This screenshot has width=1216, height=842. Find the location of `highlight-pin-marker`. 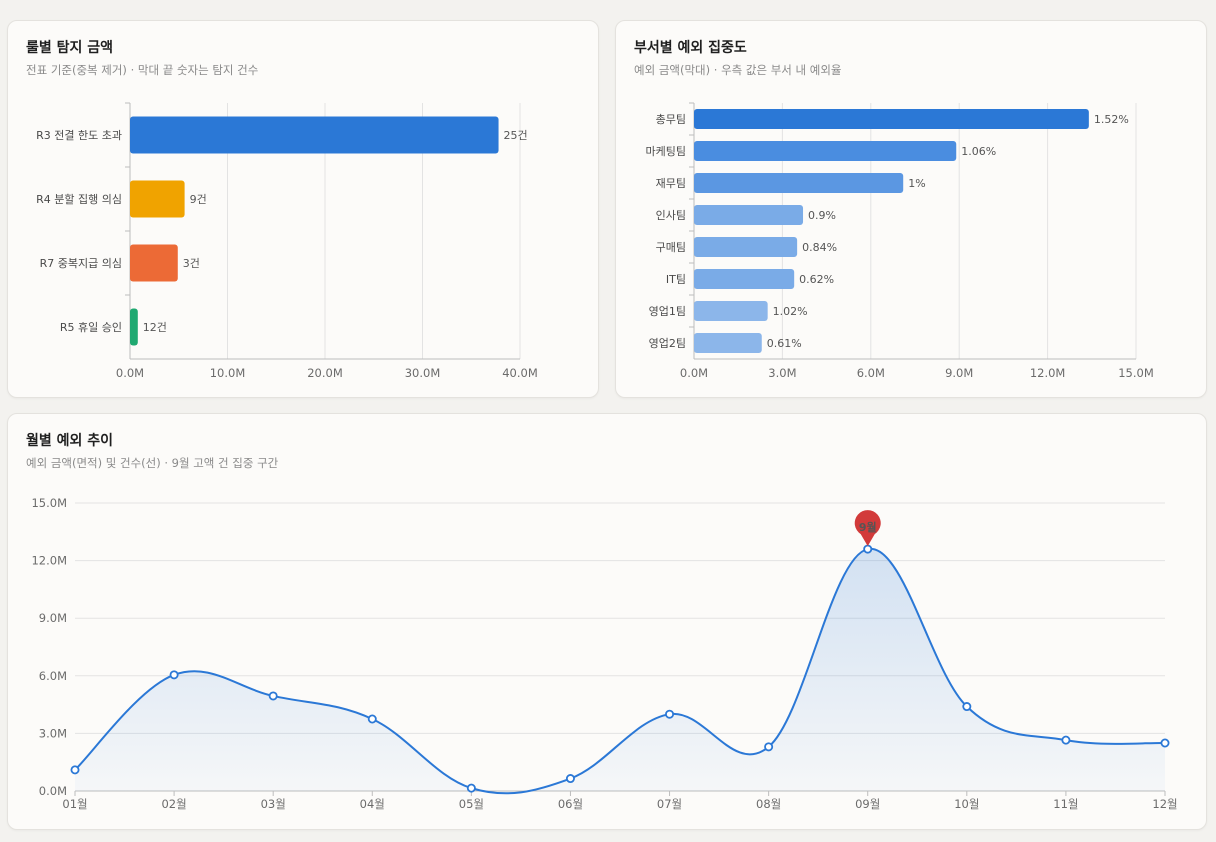

highlight-pin-marker is located at coordinates (867, 528).